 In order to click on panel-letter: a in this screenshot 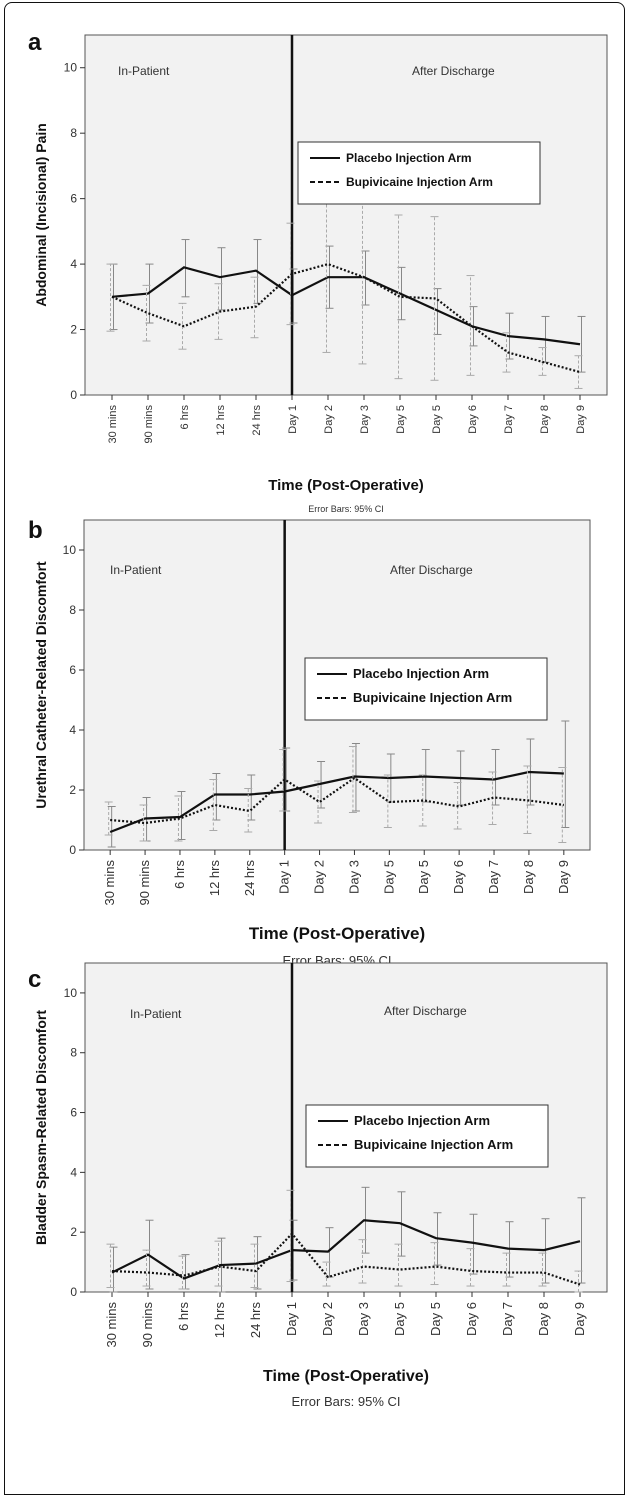, I will do `click(35, 42)`.